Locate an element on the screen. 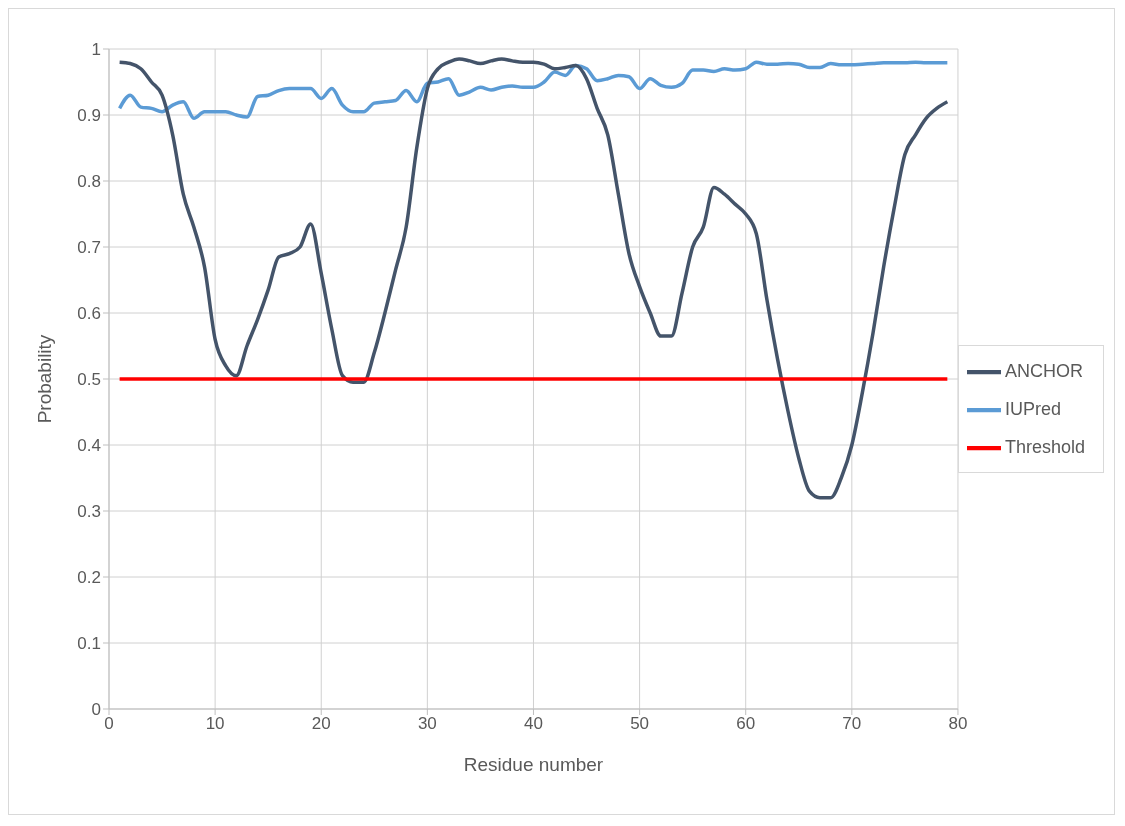 This screenshot has width=1125, height=826. y-tick-label: 0 is located at coordinates (96, 710).